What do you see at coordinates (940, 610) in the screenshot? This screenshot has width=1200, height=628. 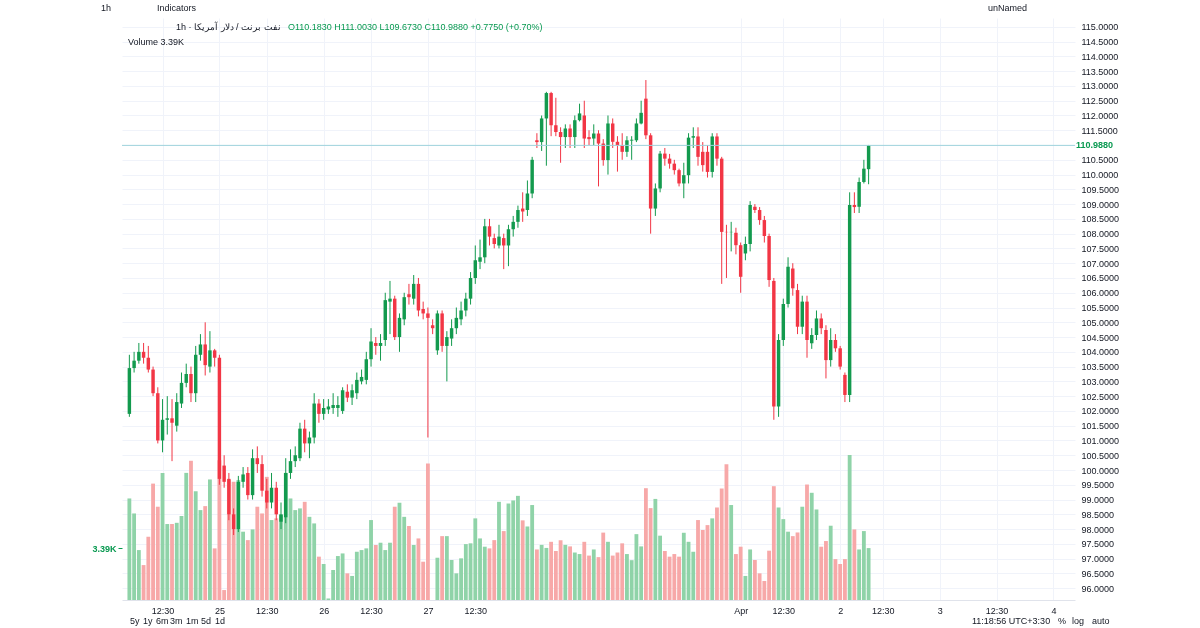 I see `x-tick-label: 3` at bounding box center [940, 610].